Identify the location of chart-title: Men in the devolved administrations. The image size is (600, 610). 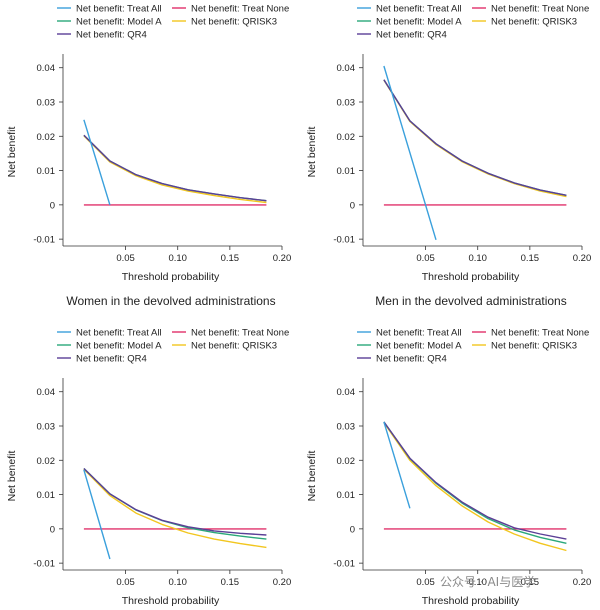
(470, 301).